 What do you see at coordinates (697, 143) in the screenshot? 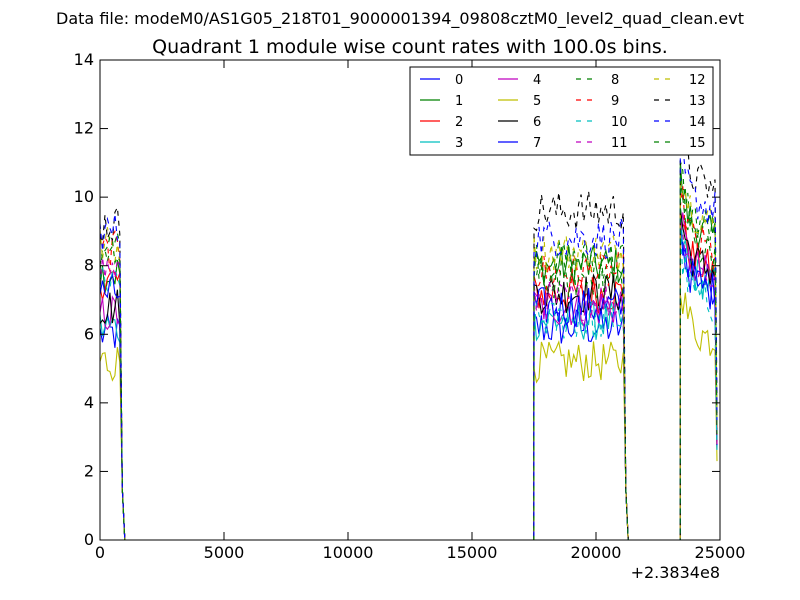
I see `legend-label-15: 15` at bounding box center [697, 143].